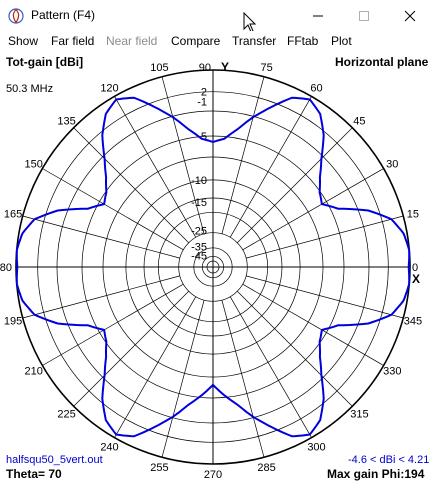  I want to click on angle-label: 150, so click(34, 165).